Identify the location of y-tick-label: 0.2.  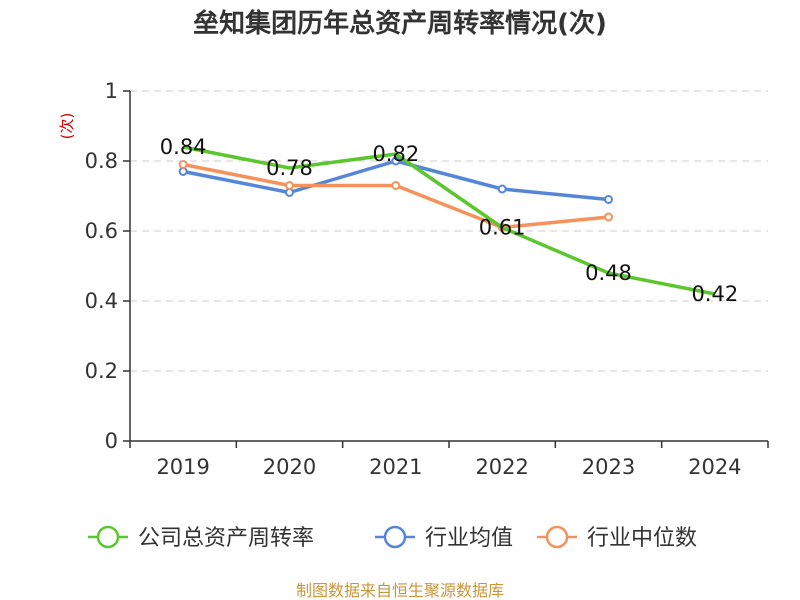
(101, 371).